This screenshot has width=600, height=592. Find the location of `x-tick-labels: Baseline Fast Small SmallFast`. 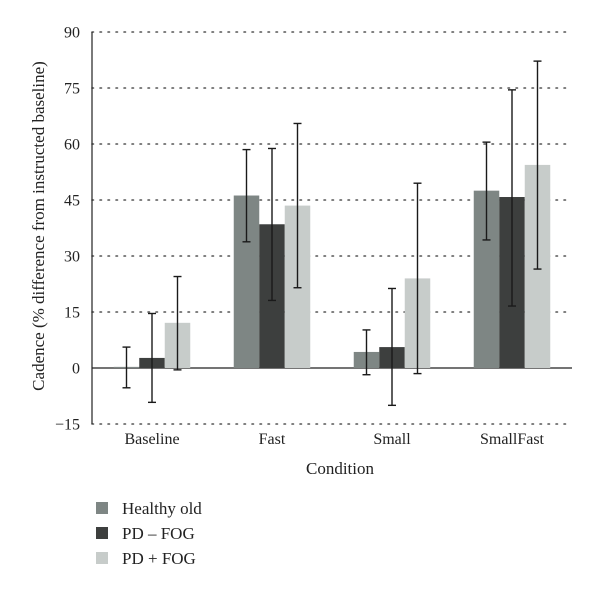

x-tick-labels: Baseline Fast Small SmallFast is located at coordinates (334, 439).